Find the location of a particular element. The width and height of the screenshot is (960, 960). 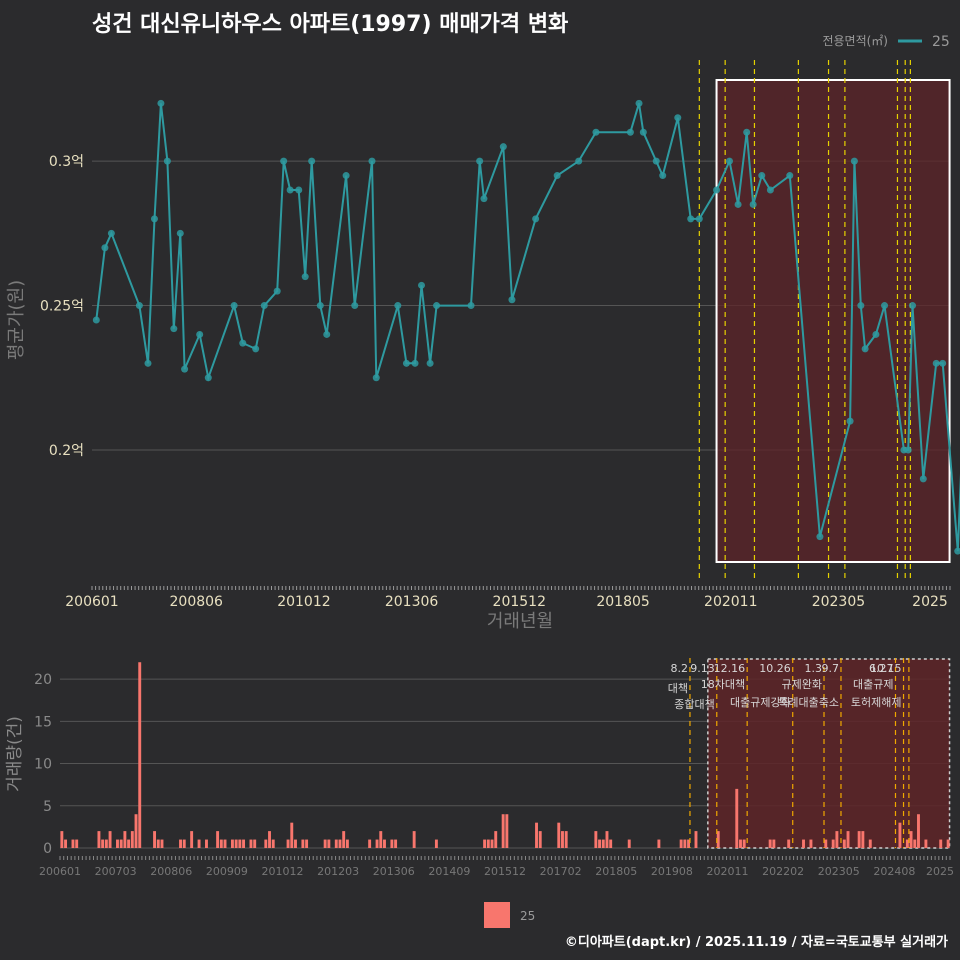

y2-tick-label: 10 is located at coordinates (43, 765).